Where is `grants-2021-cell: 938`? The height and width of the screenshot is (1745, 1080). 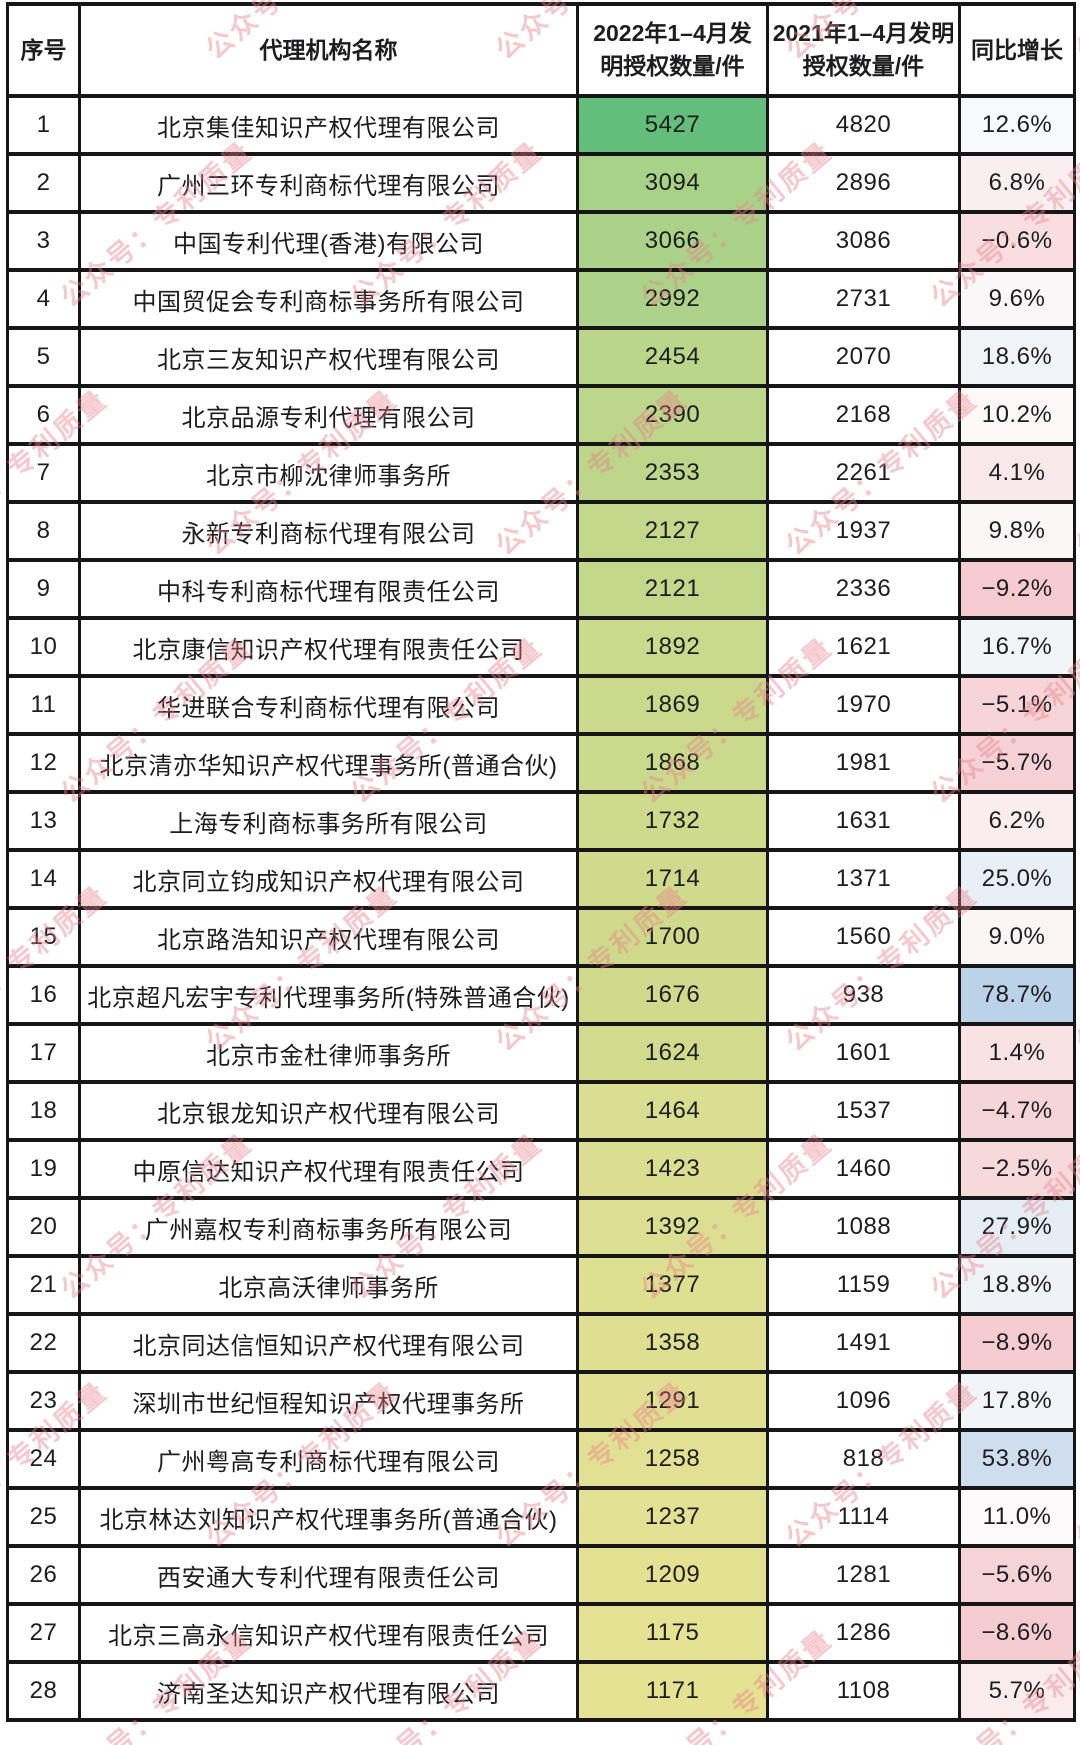 grants-2021-cell: 938 is located at coordinates (863, 995).